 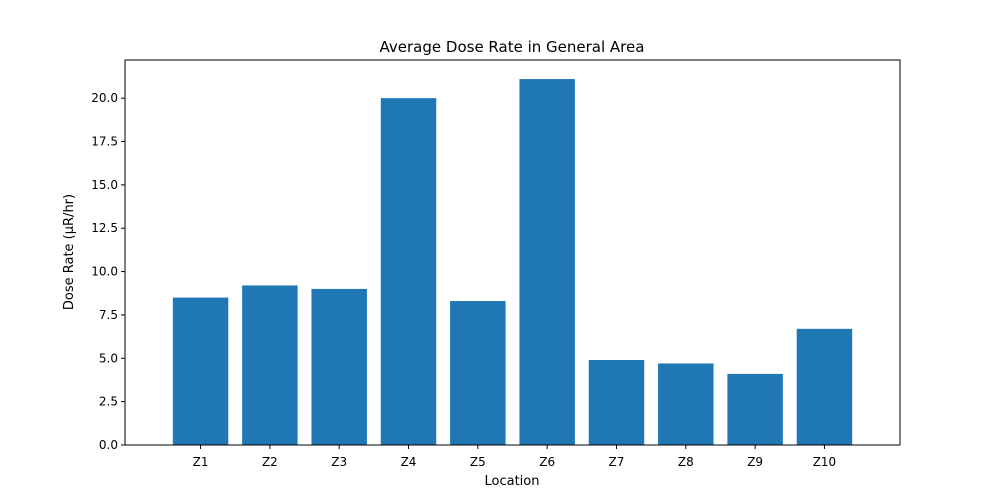 What do you see at coordinates (478, 462) in the screenshot?
I see `x-tick-label: Z5` at bounding box center [478, 462].